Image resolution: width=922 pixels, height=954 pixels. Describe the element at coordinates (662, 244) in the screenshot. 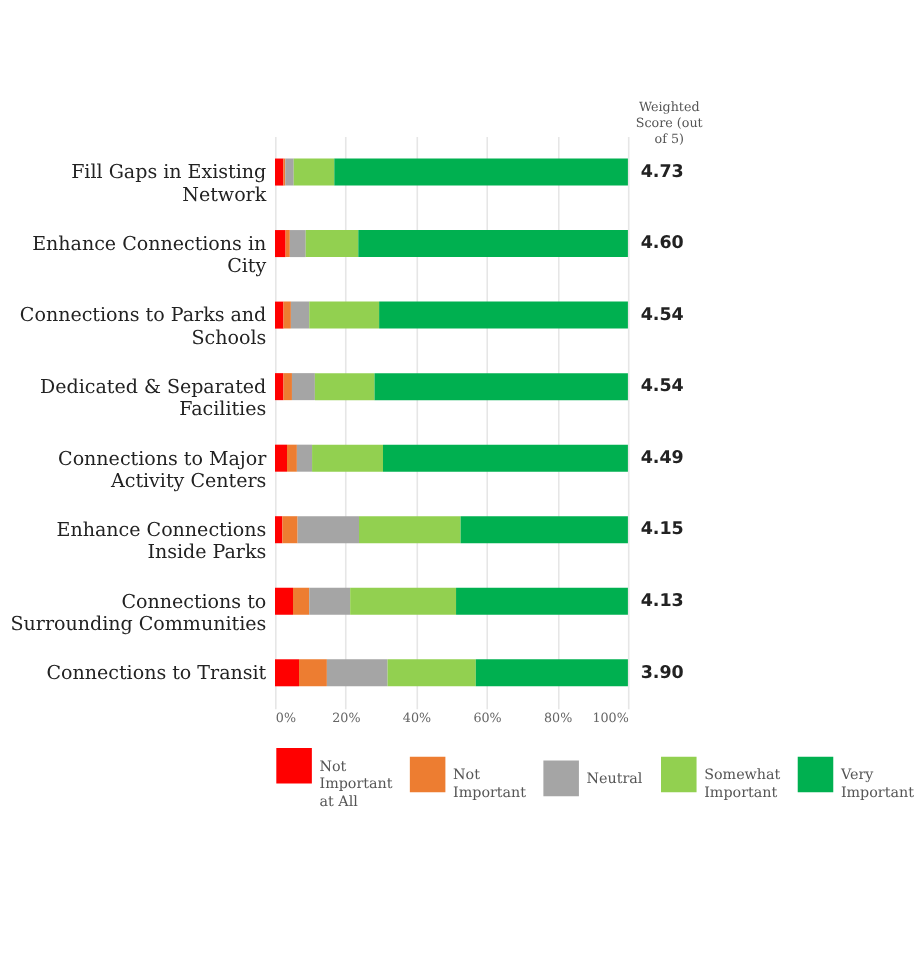

I see `text: 4.60` at that location.